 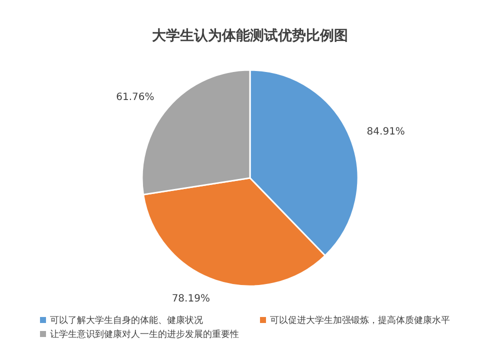 I want to click on data-label: 84.91%, so click(x=385, y=132).